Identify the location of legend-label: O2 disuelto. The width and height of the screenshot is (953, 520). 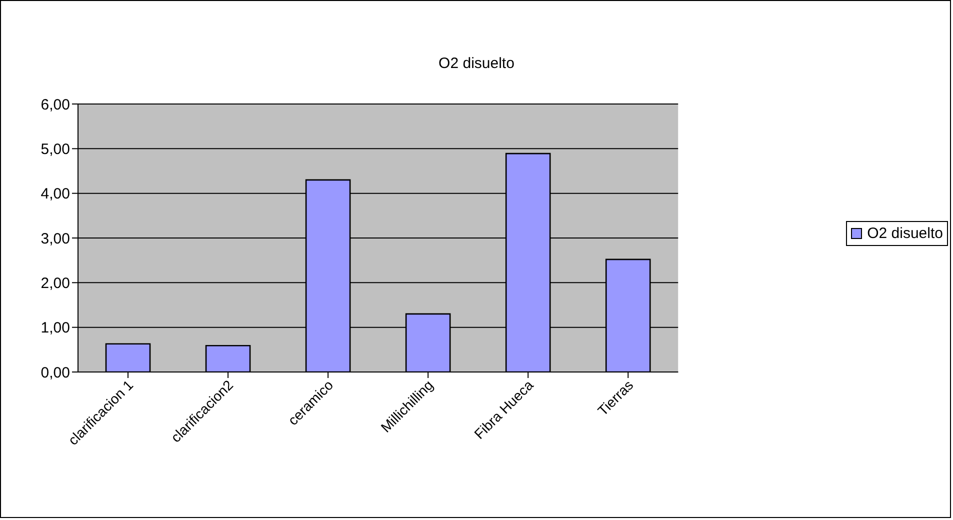
(905, 233).